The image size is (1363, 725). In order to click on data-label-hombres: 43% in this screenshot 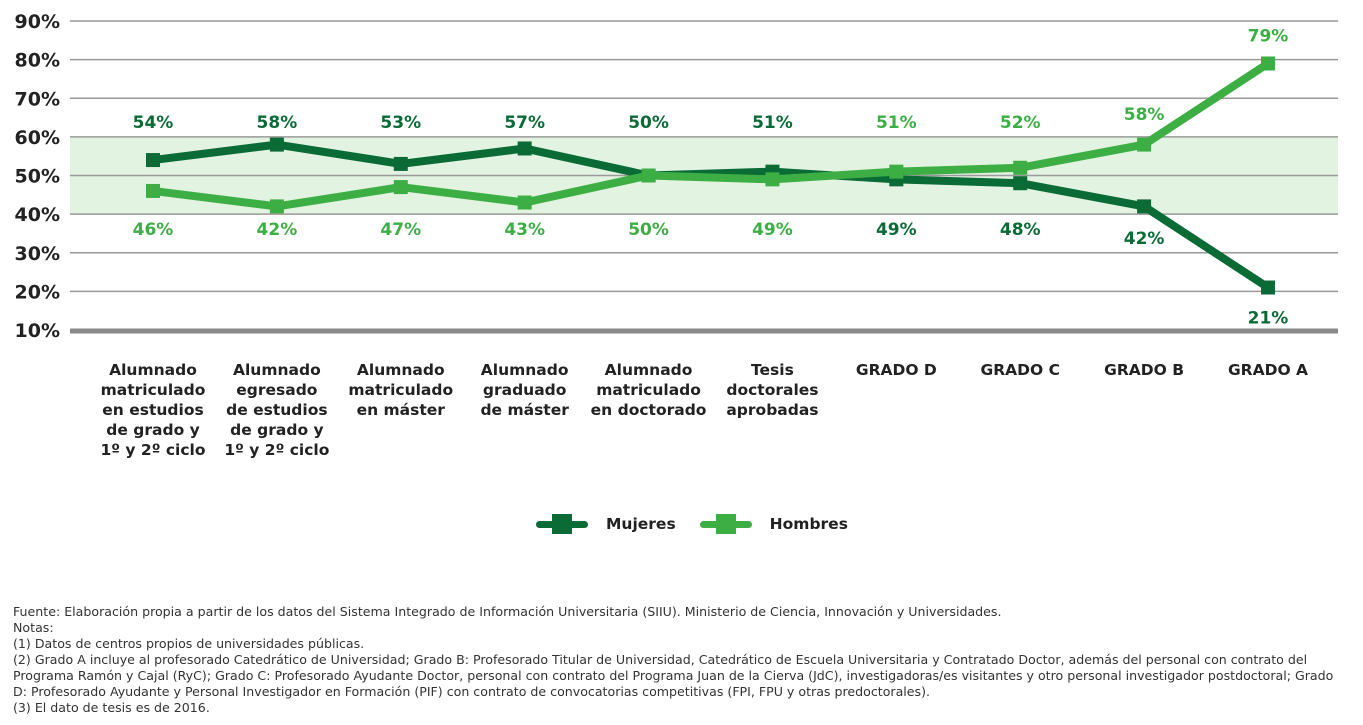, I will do `click(524, 230)`.